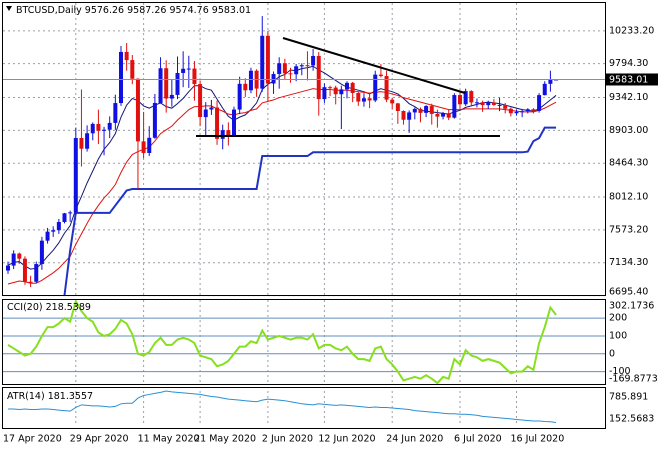 The height and width of the screenshot is (450, 660). I want to click on indicator-value: 181.3557, so click(70, 396).